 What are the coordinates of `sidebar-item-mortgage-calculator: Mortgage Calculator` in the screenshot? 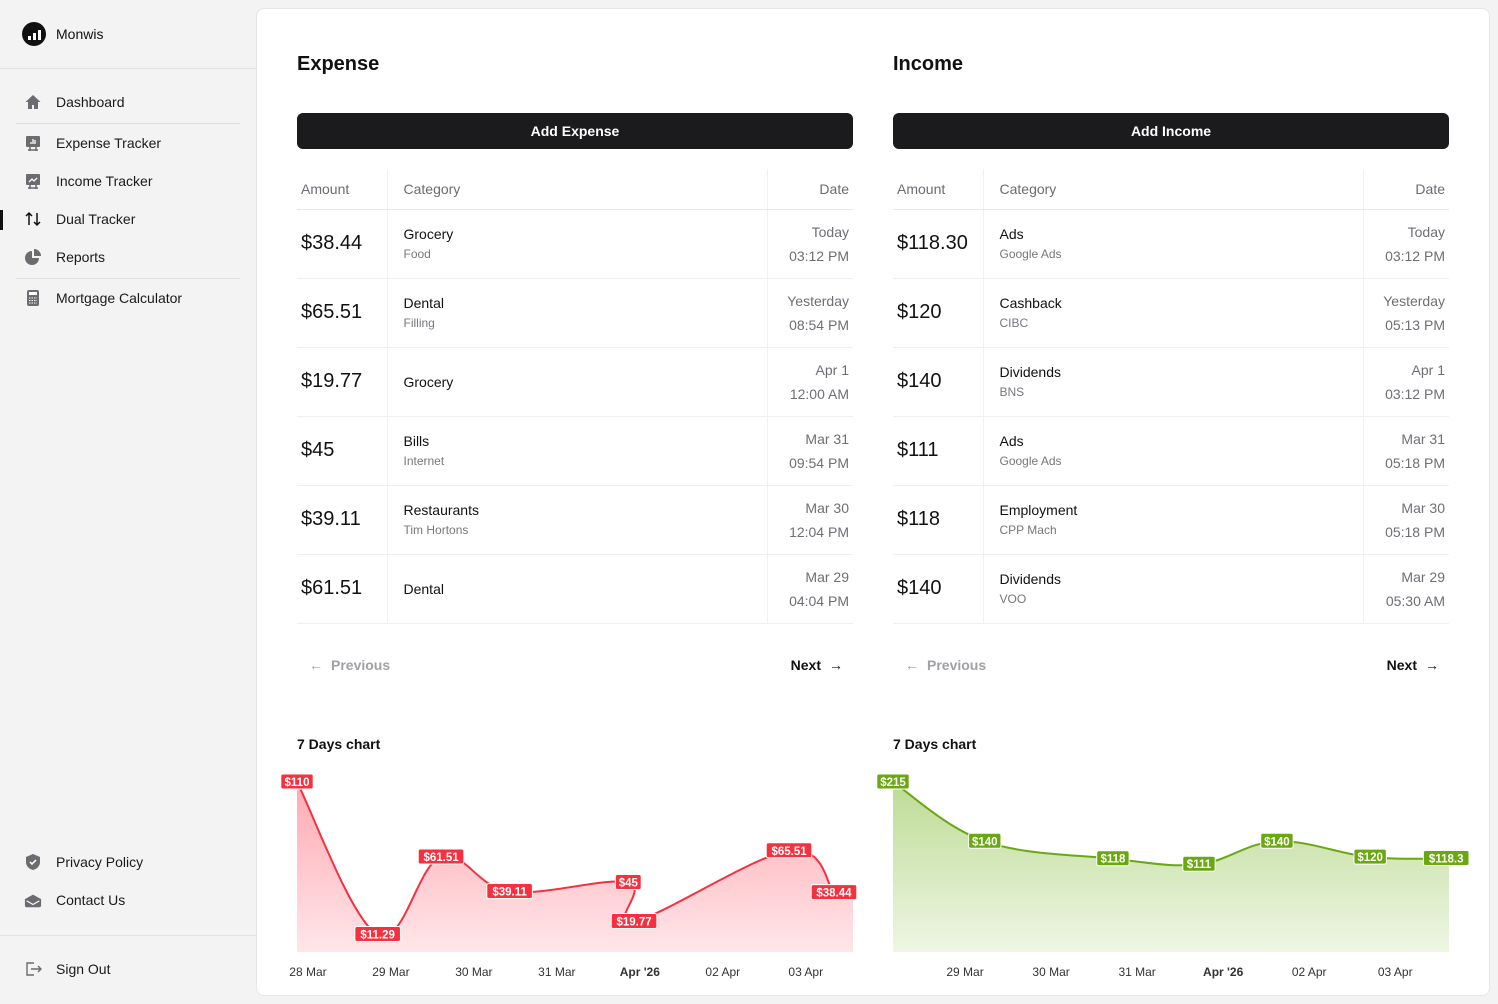 It's located at (103, 298).